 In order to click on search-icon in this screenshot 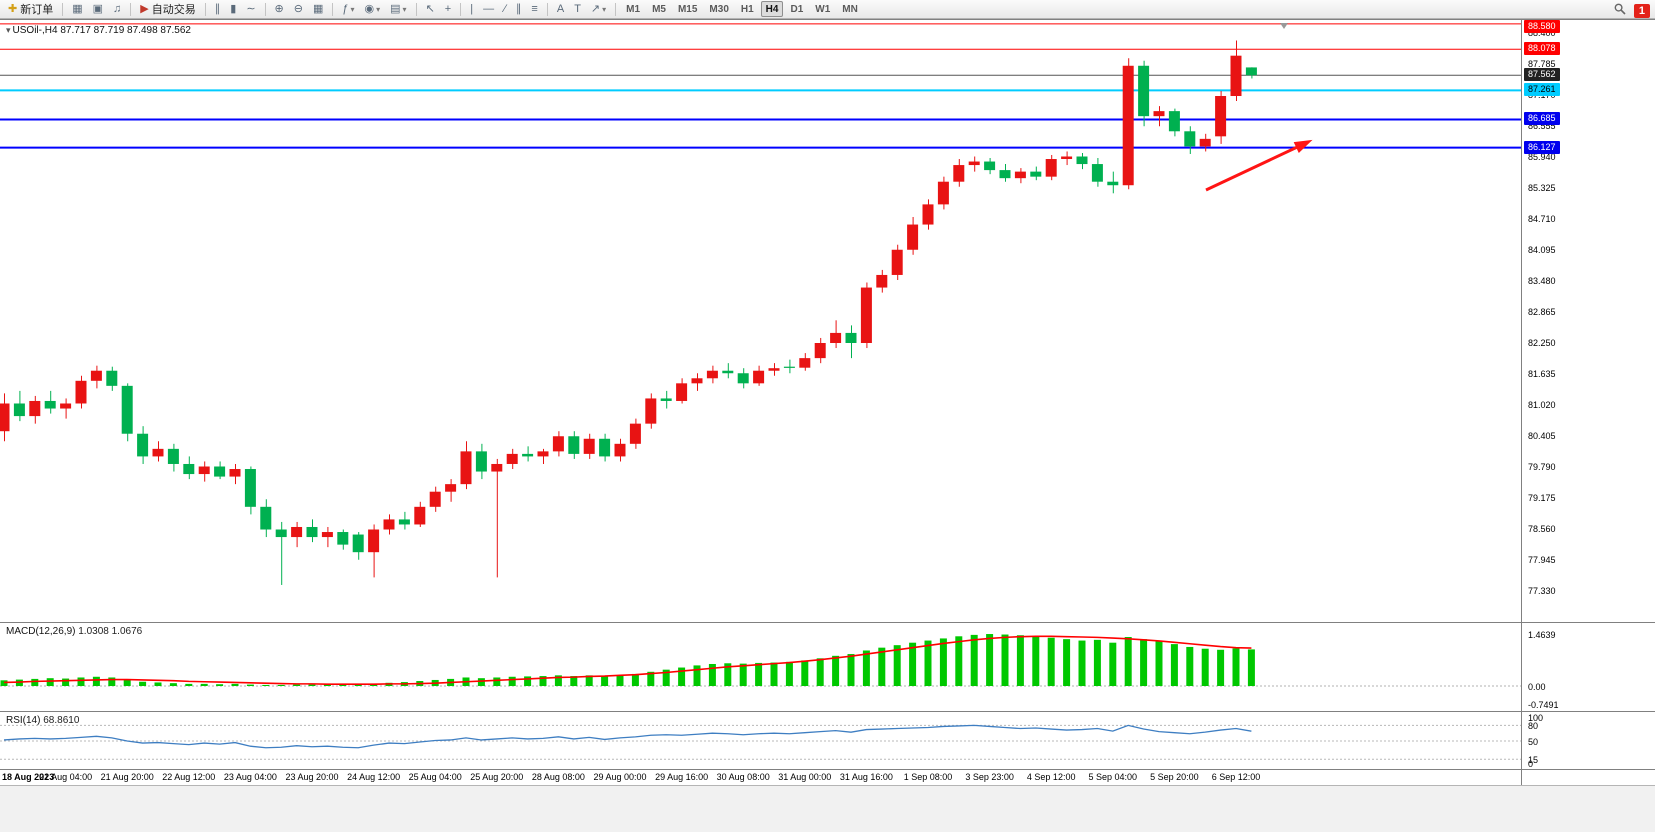, I will do `click(1620, 11)`.